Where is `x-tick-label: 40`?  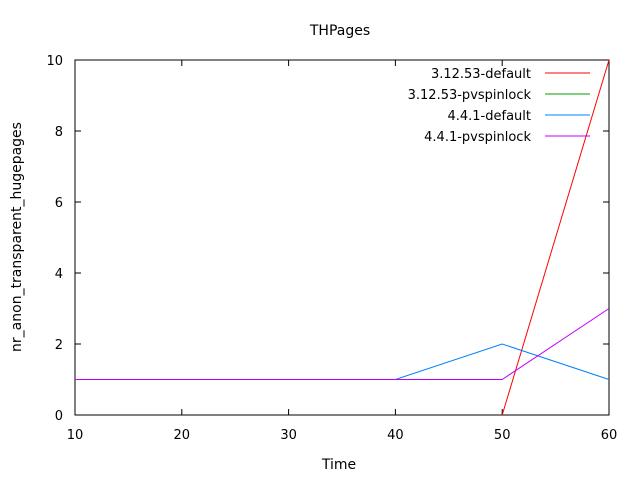
x-tick-label: 40 is located at coordinates (395, 435).